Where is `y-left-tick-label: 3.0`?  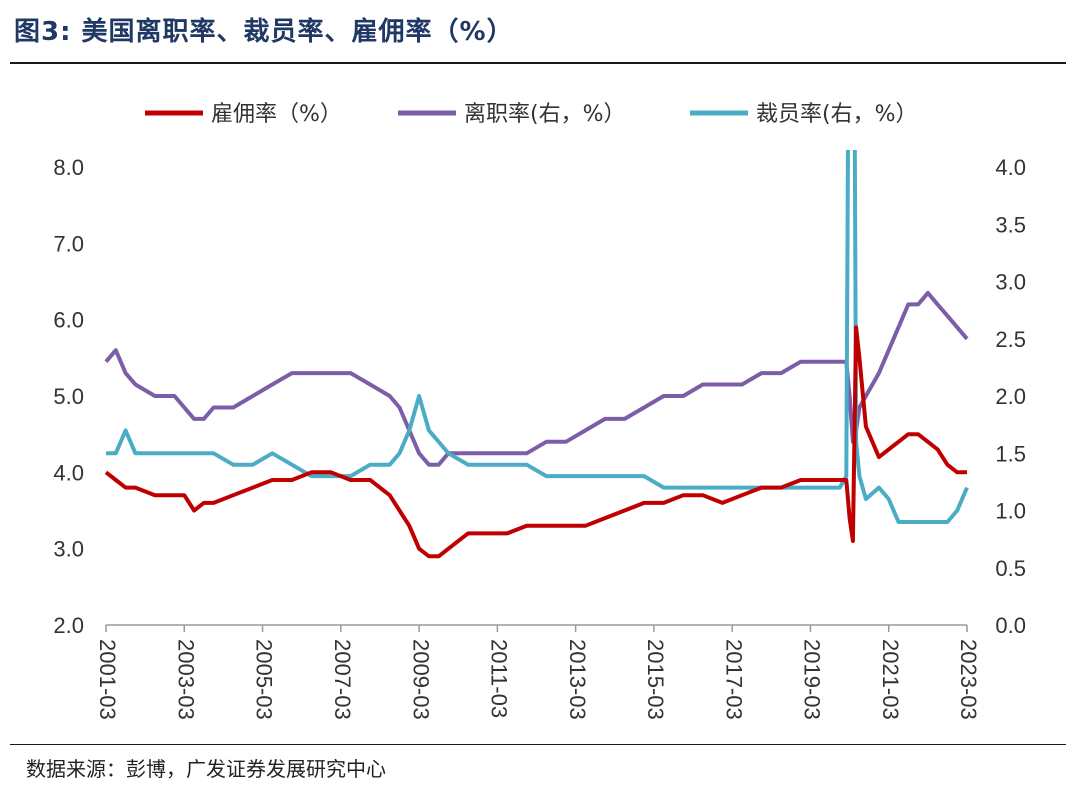 y-left-tick-label: 3.0 is located at coordinates (68, 549).